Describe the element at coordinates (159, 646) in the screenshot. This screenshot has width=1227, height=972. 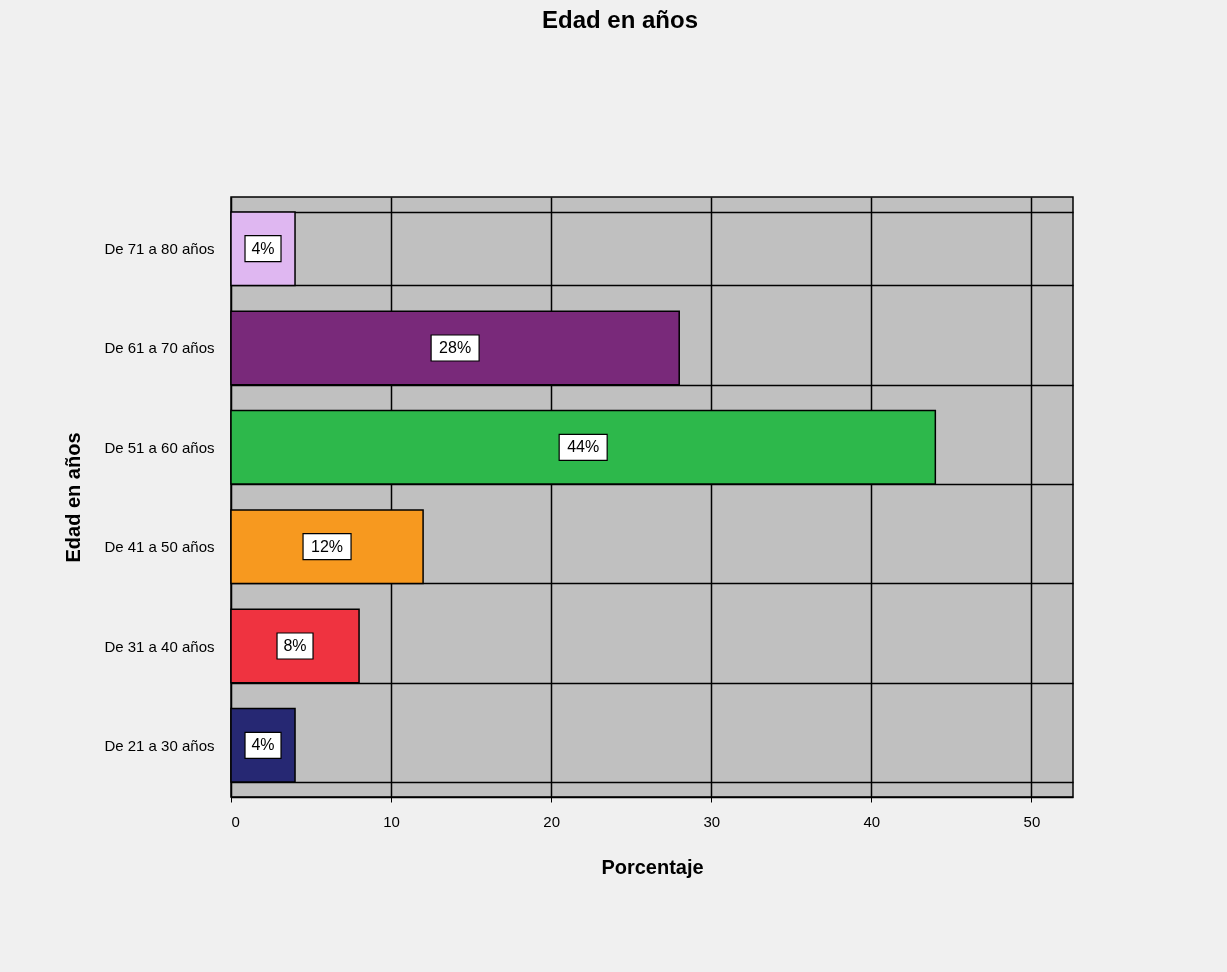
I see `y-tick-label: De 31 a 40 años` at that location.